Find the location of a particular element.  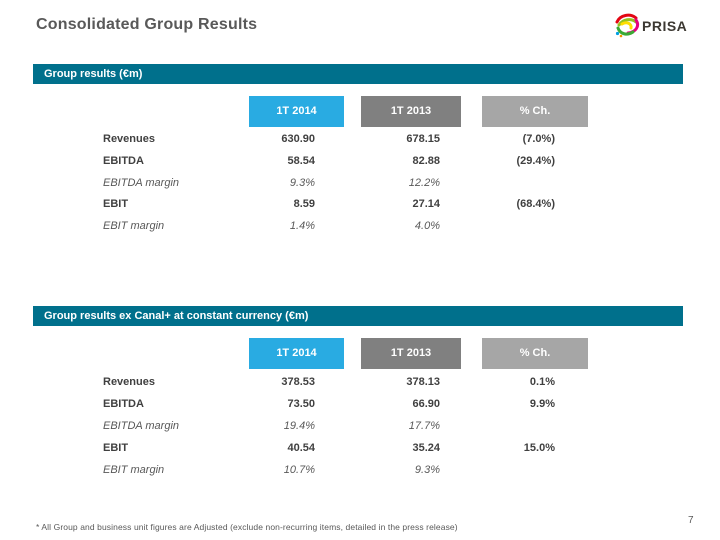

value-2014: 1.4% is located at coordinates (302, 226).